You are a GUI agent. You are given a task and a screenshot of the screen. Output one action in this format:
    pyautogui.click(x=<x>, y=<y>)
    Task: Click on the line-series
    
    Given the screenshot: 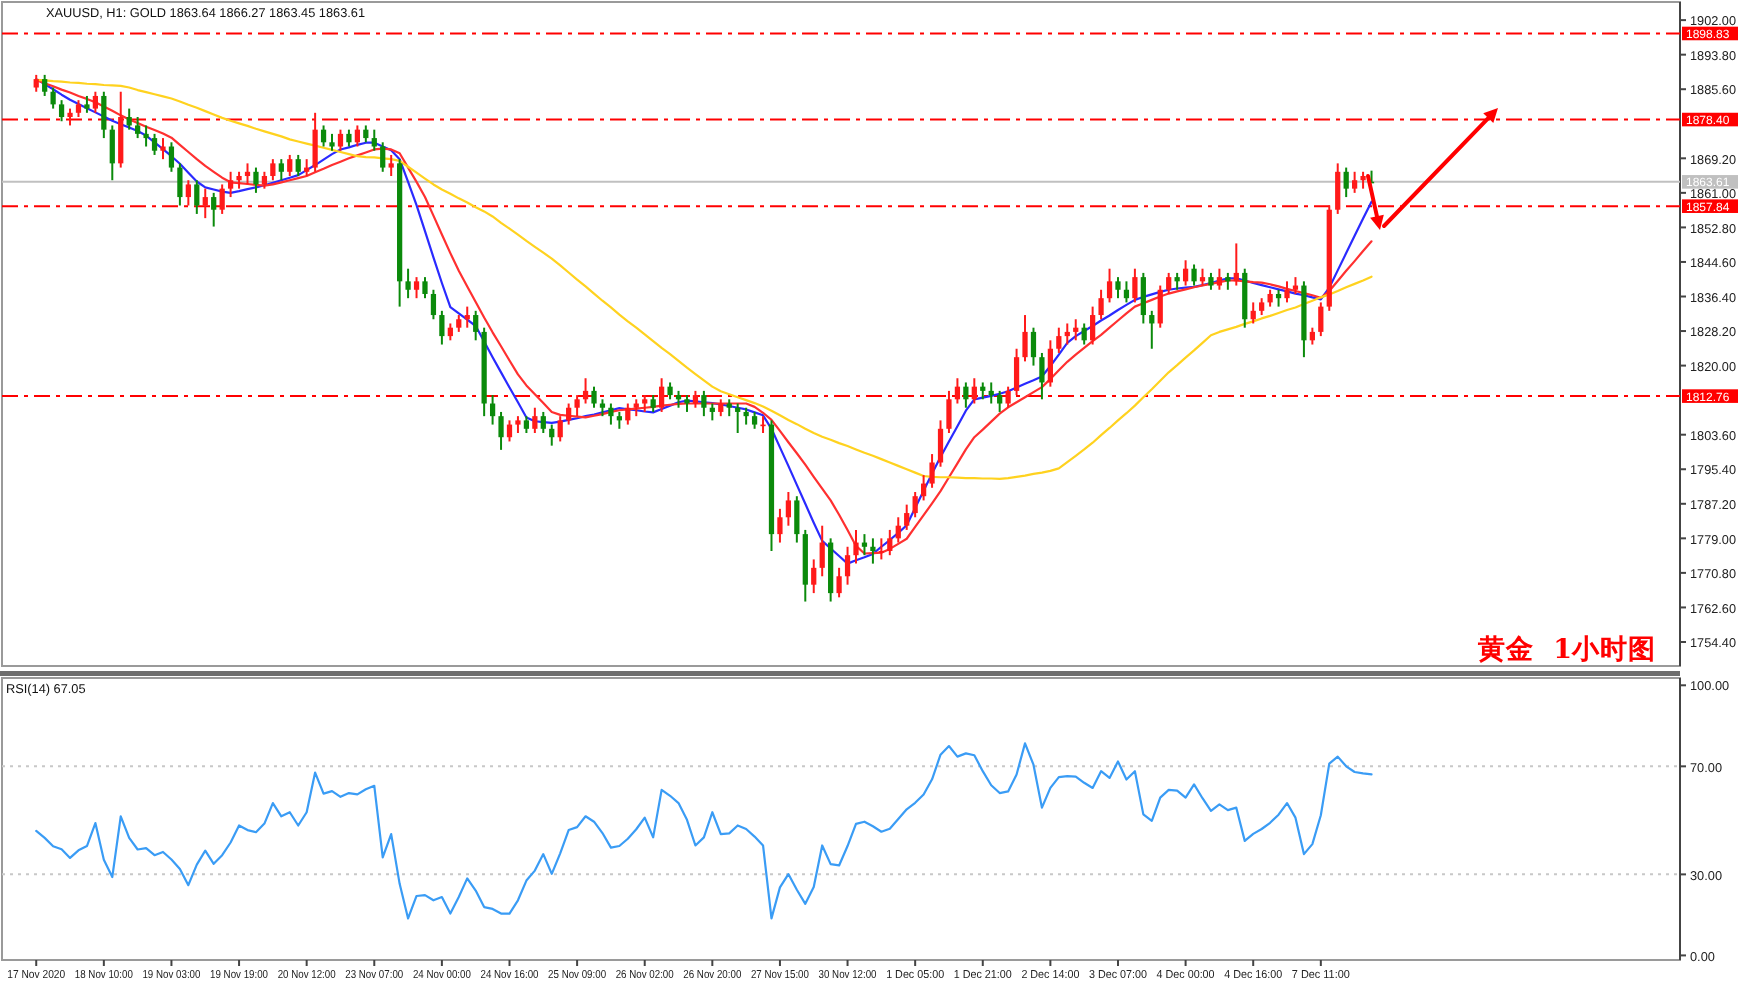 What is the action you would take?
    pyautogui.click(x=704, y=831)
    